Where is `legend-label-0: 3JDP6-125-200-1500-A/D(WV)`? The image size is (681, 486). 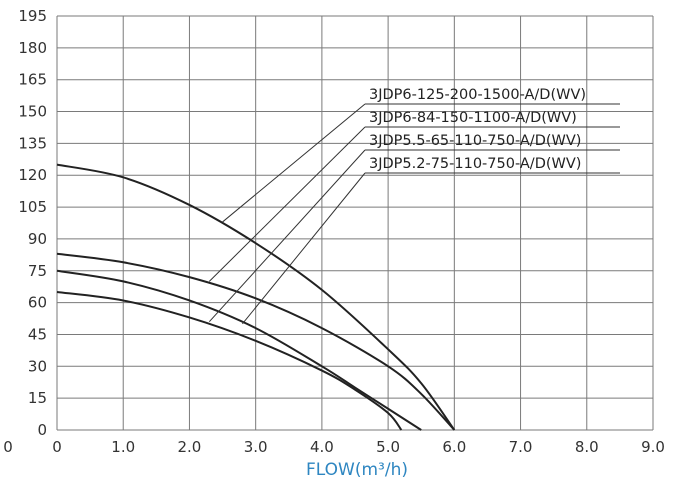
legend-label-0: 3JDP6-125-200-1500-A/D(WV) is located at coordinates (477, 95).